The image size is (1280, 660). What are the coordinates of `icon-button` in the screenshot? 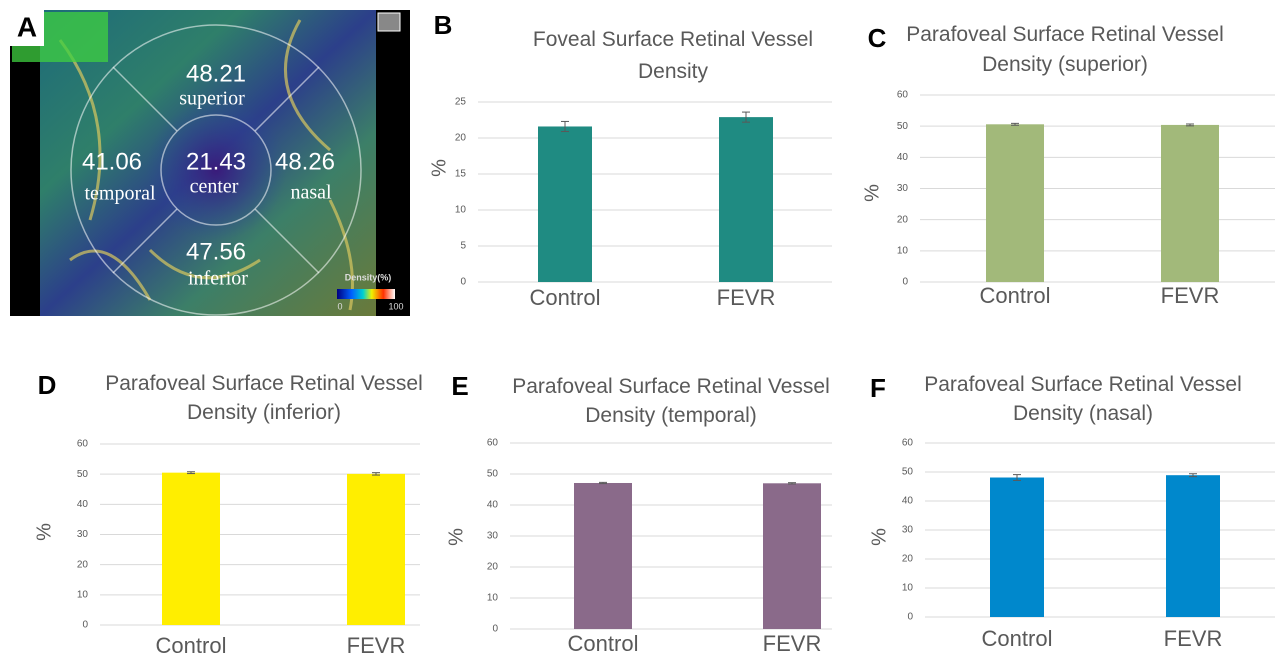 It's located at (389, 22).